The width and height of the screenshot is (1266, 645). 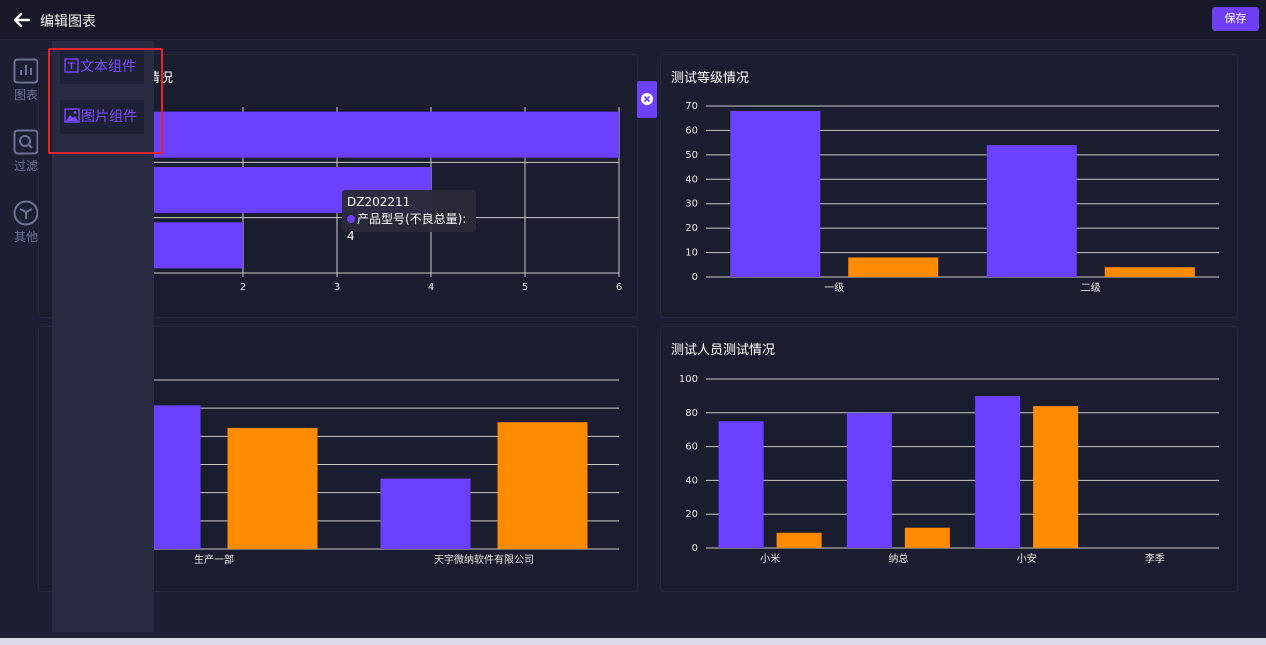 I want to click on bar-chart-icon, so click(x=26, y=71).